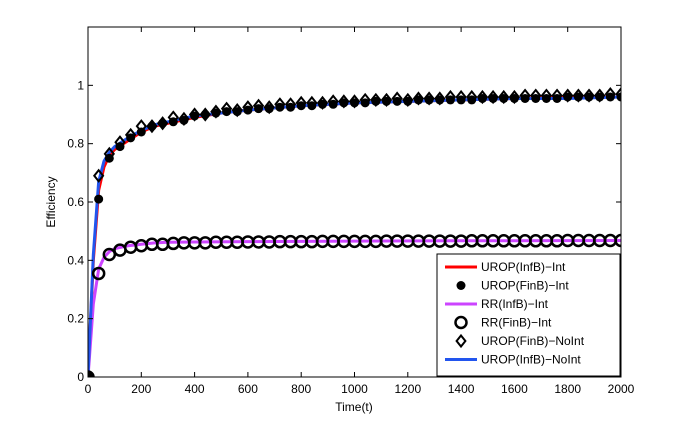  What do you see at coordinates (80, 377) in the screenshot?
I see `y-tick-label: 0` at bounding box center [80, 377].